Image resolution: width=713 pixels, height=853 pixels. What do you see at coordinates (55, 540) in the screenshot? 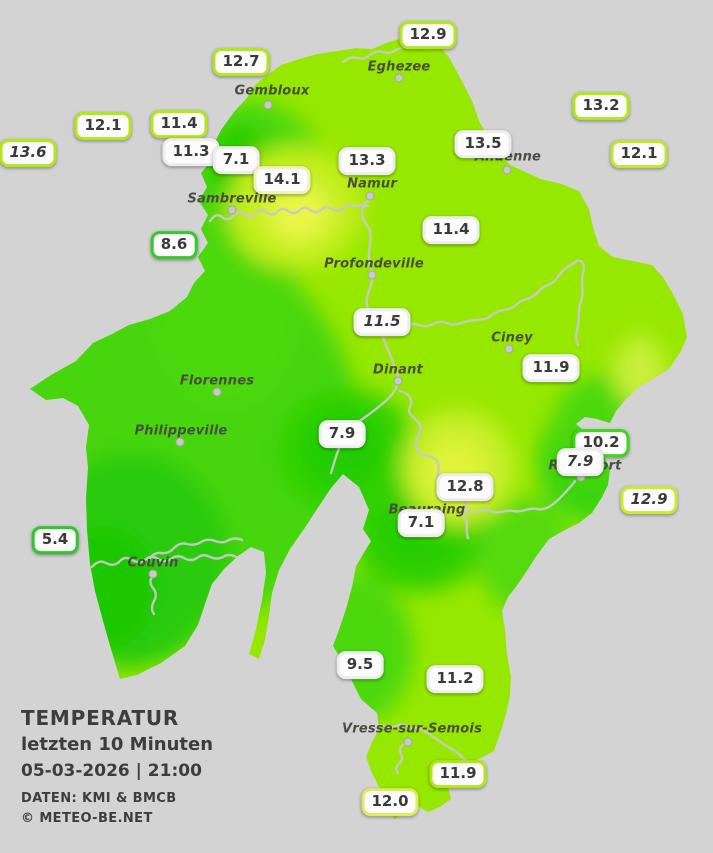
I see `temp-badge: 5.4` at bounding box center [55, 540].